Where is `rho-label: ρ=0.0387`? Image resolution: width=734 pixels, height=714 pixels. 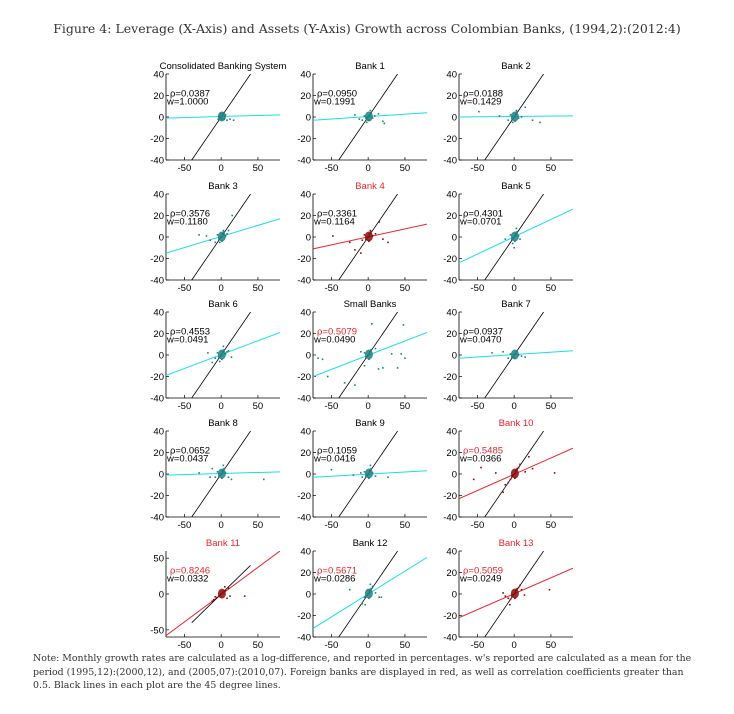
rho-label: ρ=0.0387 is located at coordinates (190, 93).